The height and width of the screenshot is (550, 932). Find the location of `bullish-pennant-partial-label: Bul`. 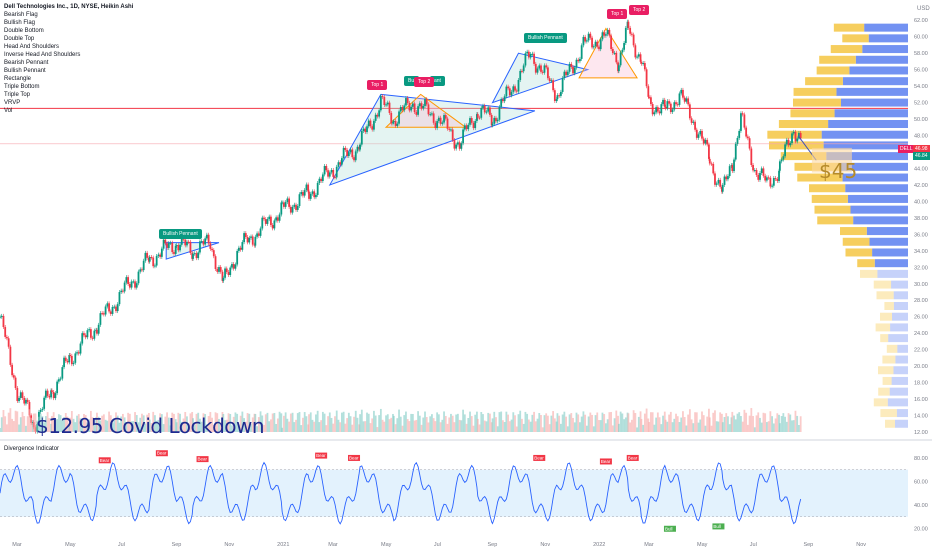

bullish-pennant-partial-label: Bul is located at coordinates (412, 81).